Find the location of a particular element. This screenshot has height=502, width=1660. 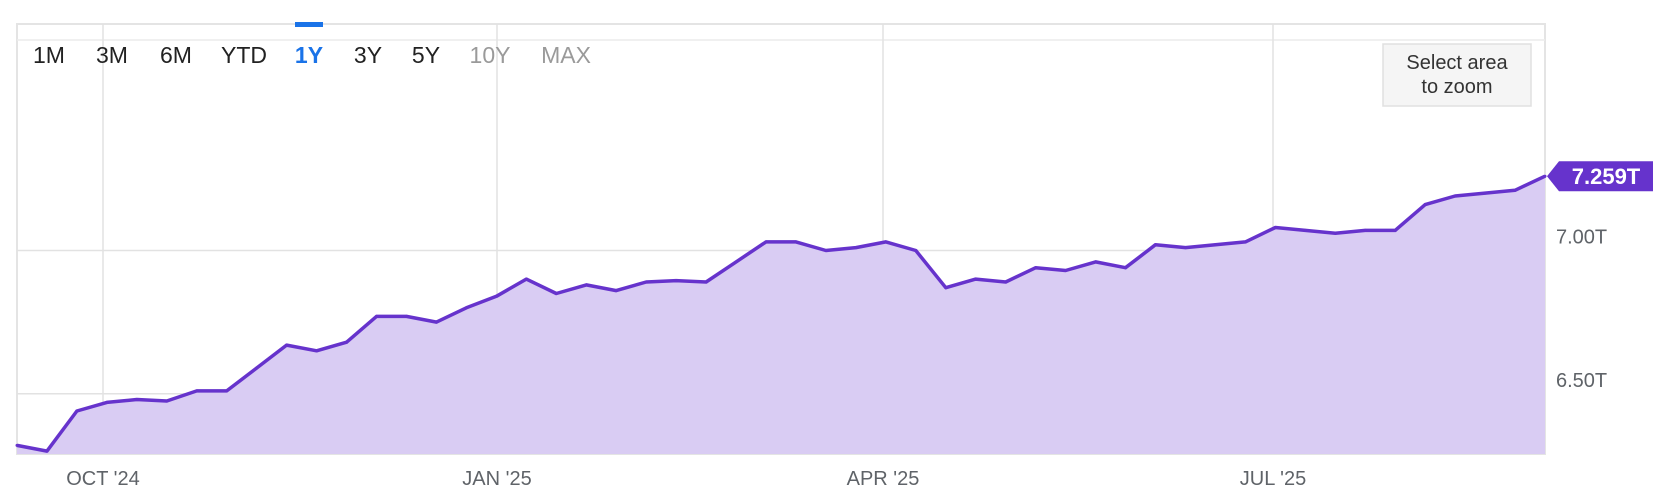

range-button-label: 3Y is located at coordinates (368, 55).